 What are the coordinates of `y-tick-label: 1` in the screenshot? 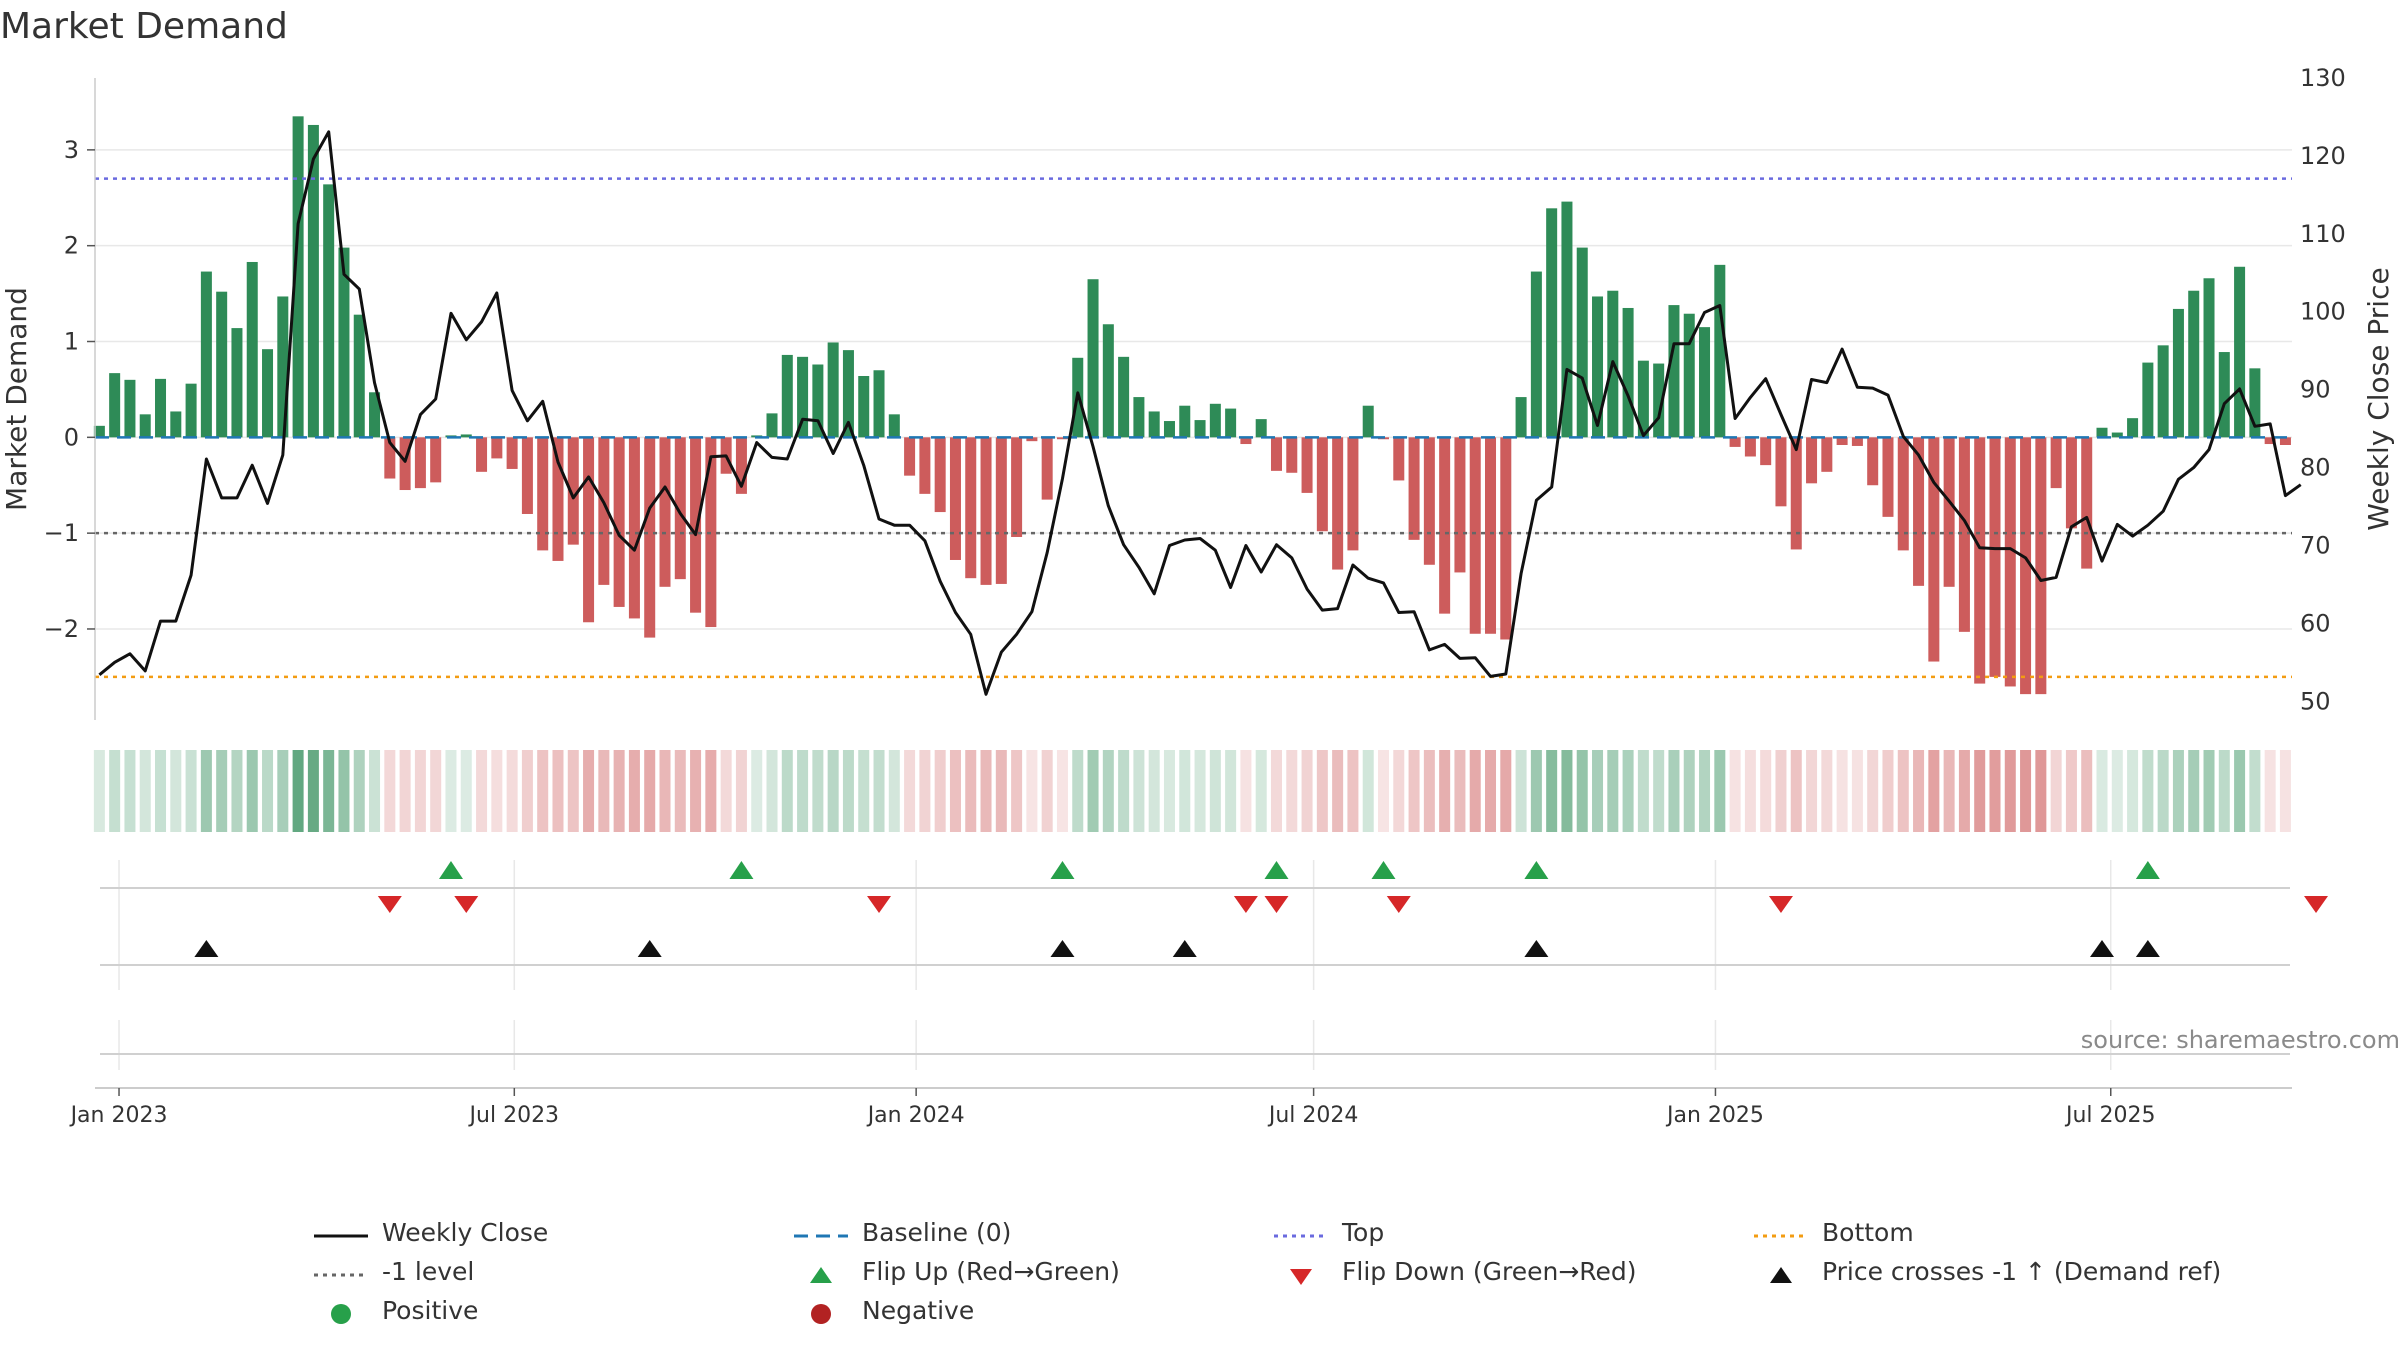 It's located at (71, 342).